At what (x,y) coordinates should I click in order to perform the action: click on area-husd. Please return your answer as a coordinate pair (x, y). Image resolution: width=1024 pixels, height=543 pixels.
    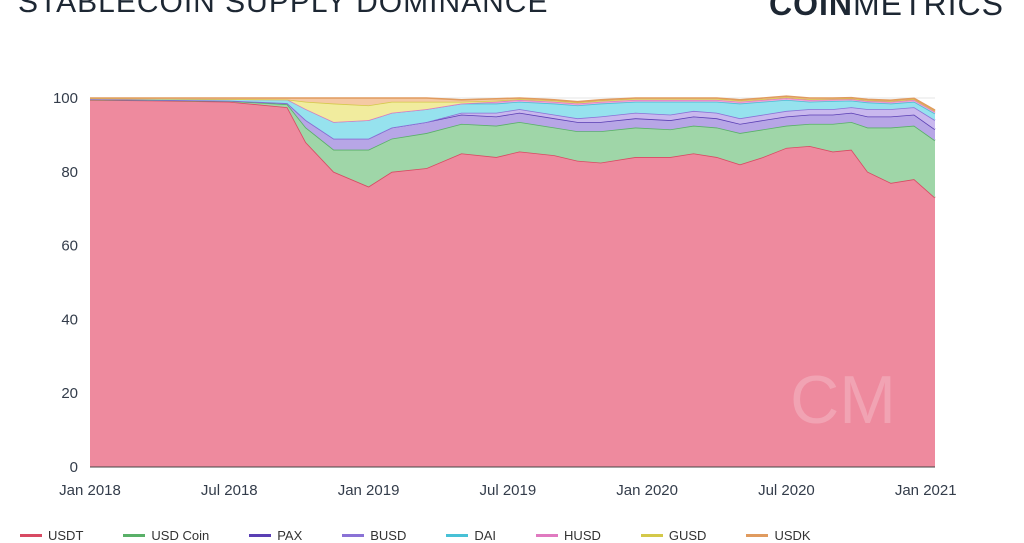
    Looking at the image, I should click on (512, 110).